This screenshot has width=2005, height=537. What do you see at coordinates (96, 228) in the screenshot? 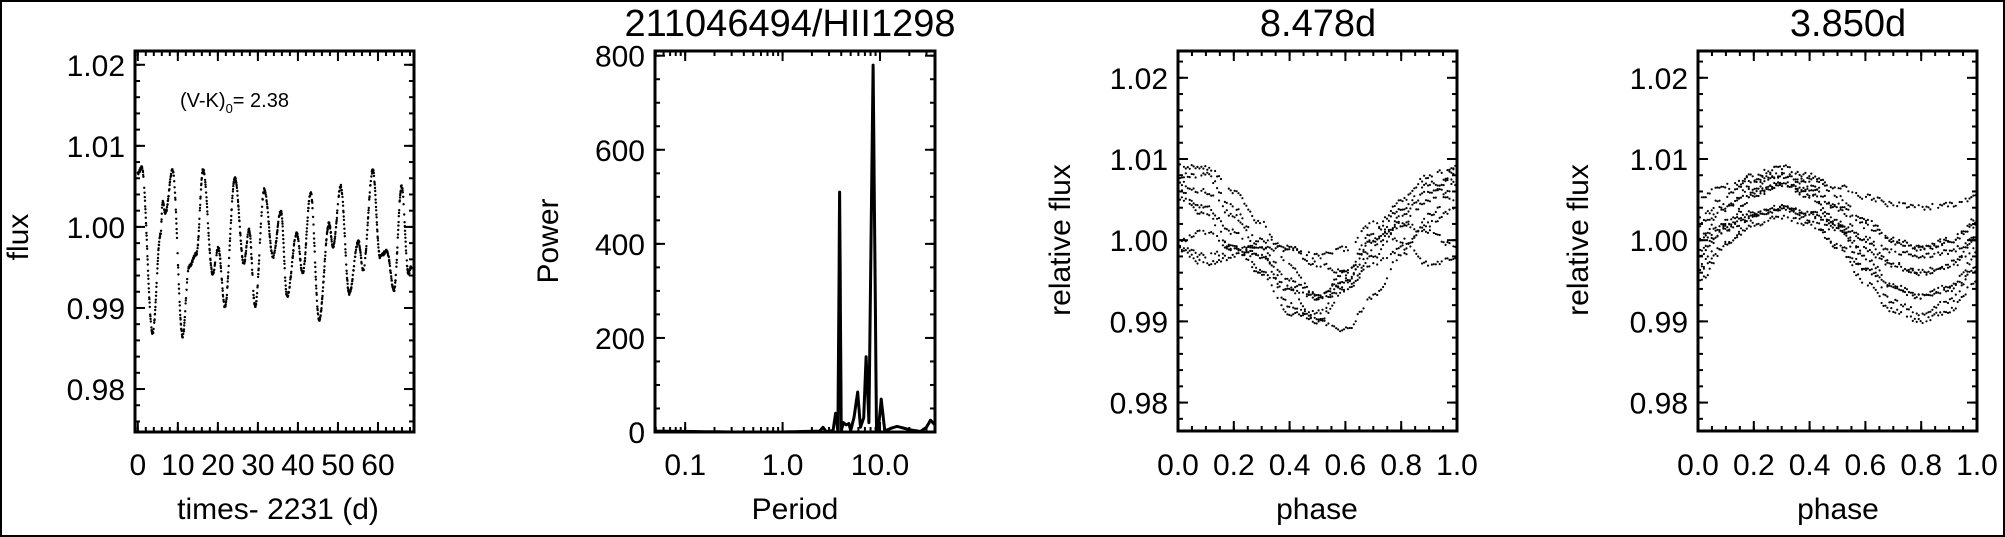
I see `y-tick-label: 1.00` at bounding box center [96, 228].